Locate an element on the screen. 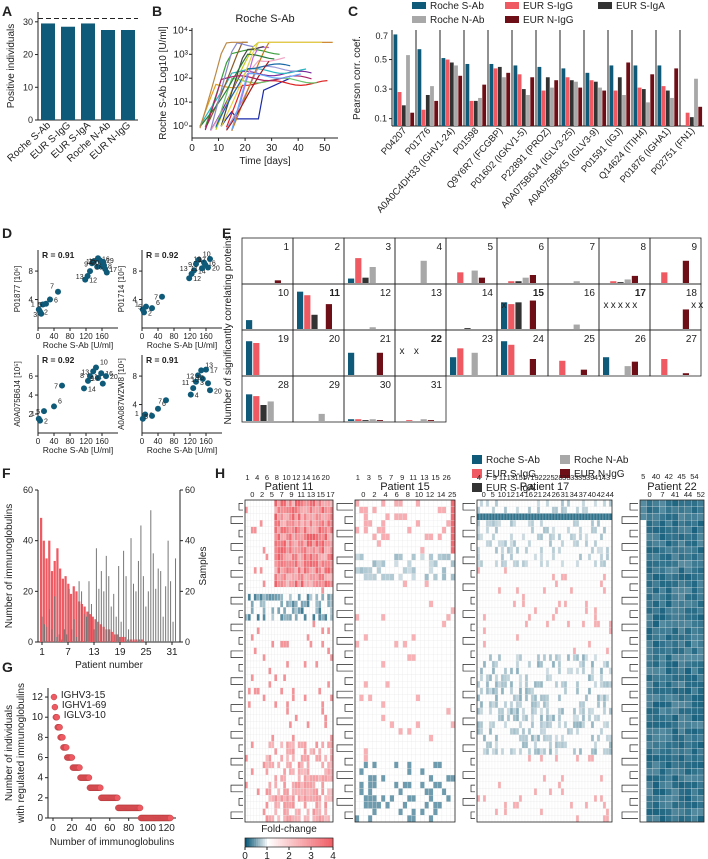  d-y-tick-label: 8 is located at coordinates (135, 271).